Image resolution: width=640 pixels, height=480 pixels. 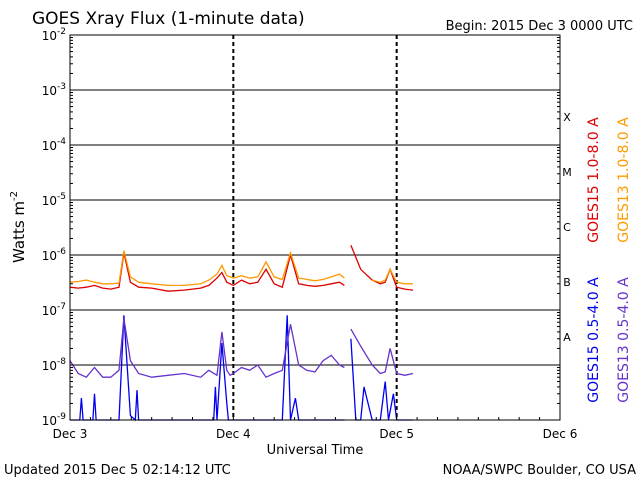 What do you see at coordinates (61, 417) in the screenshot?
I see `y-tick-label-exponent: -9` at bounding box center [61, 417].